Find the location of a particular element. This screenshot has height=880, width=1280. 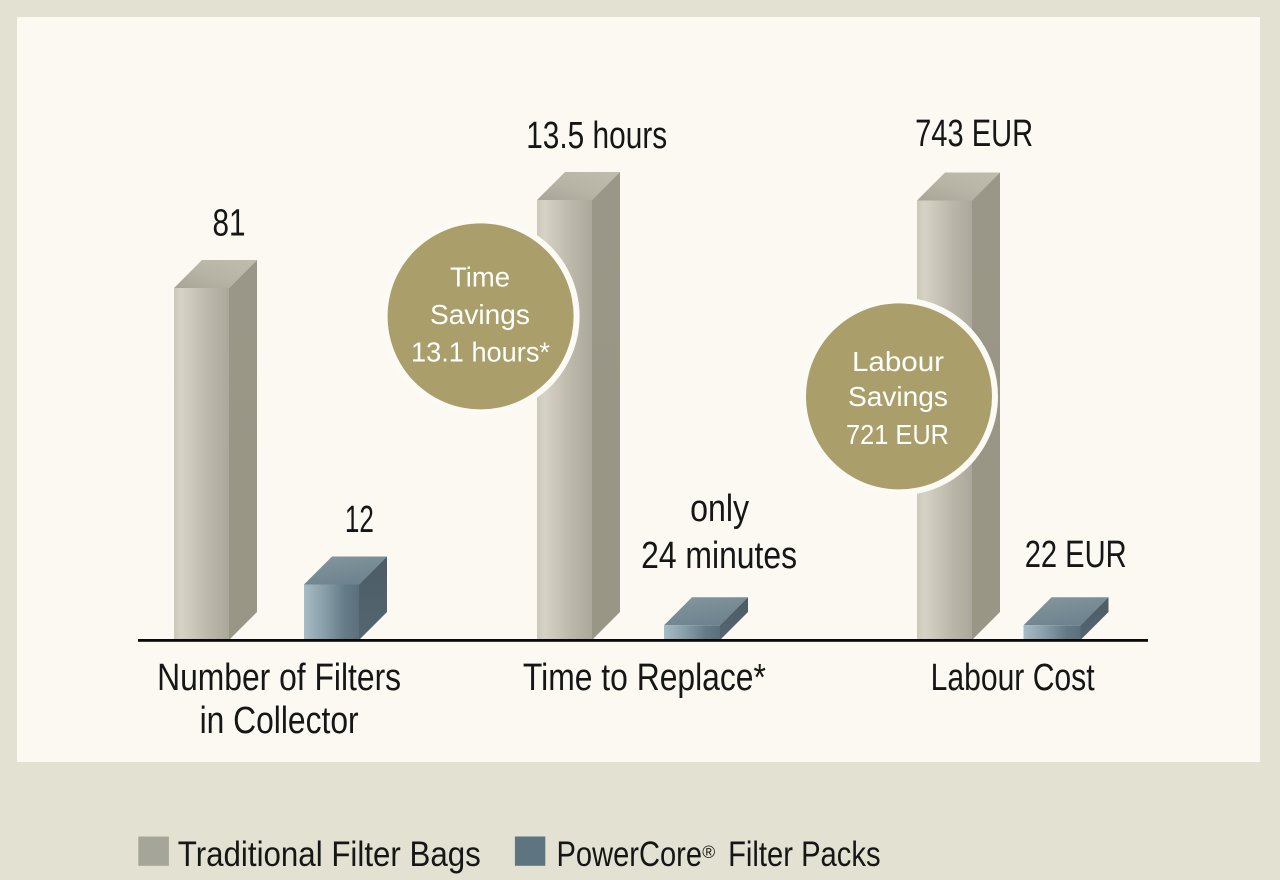

svg-text: Time is located at coordinates (480, 277).